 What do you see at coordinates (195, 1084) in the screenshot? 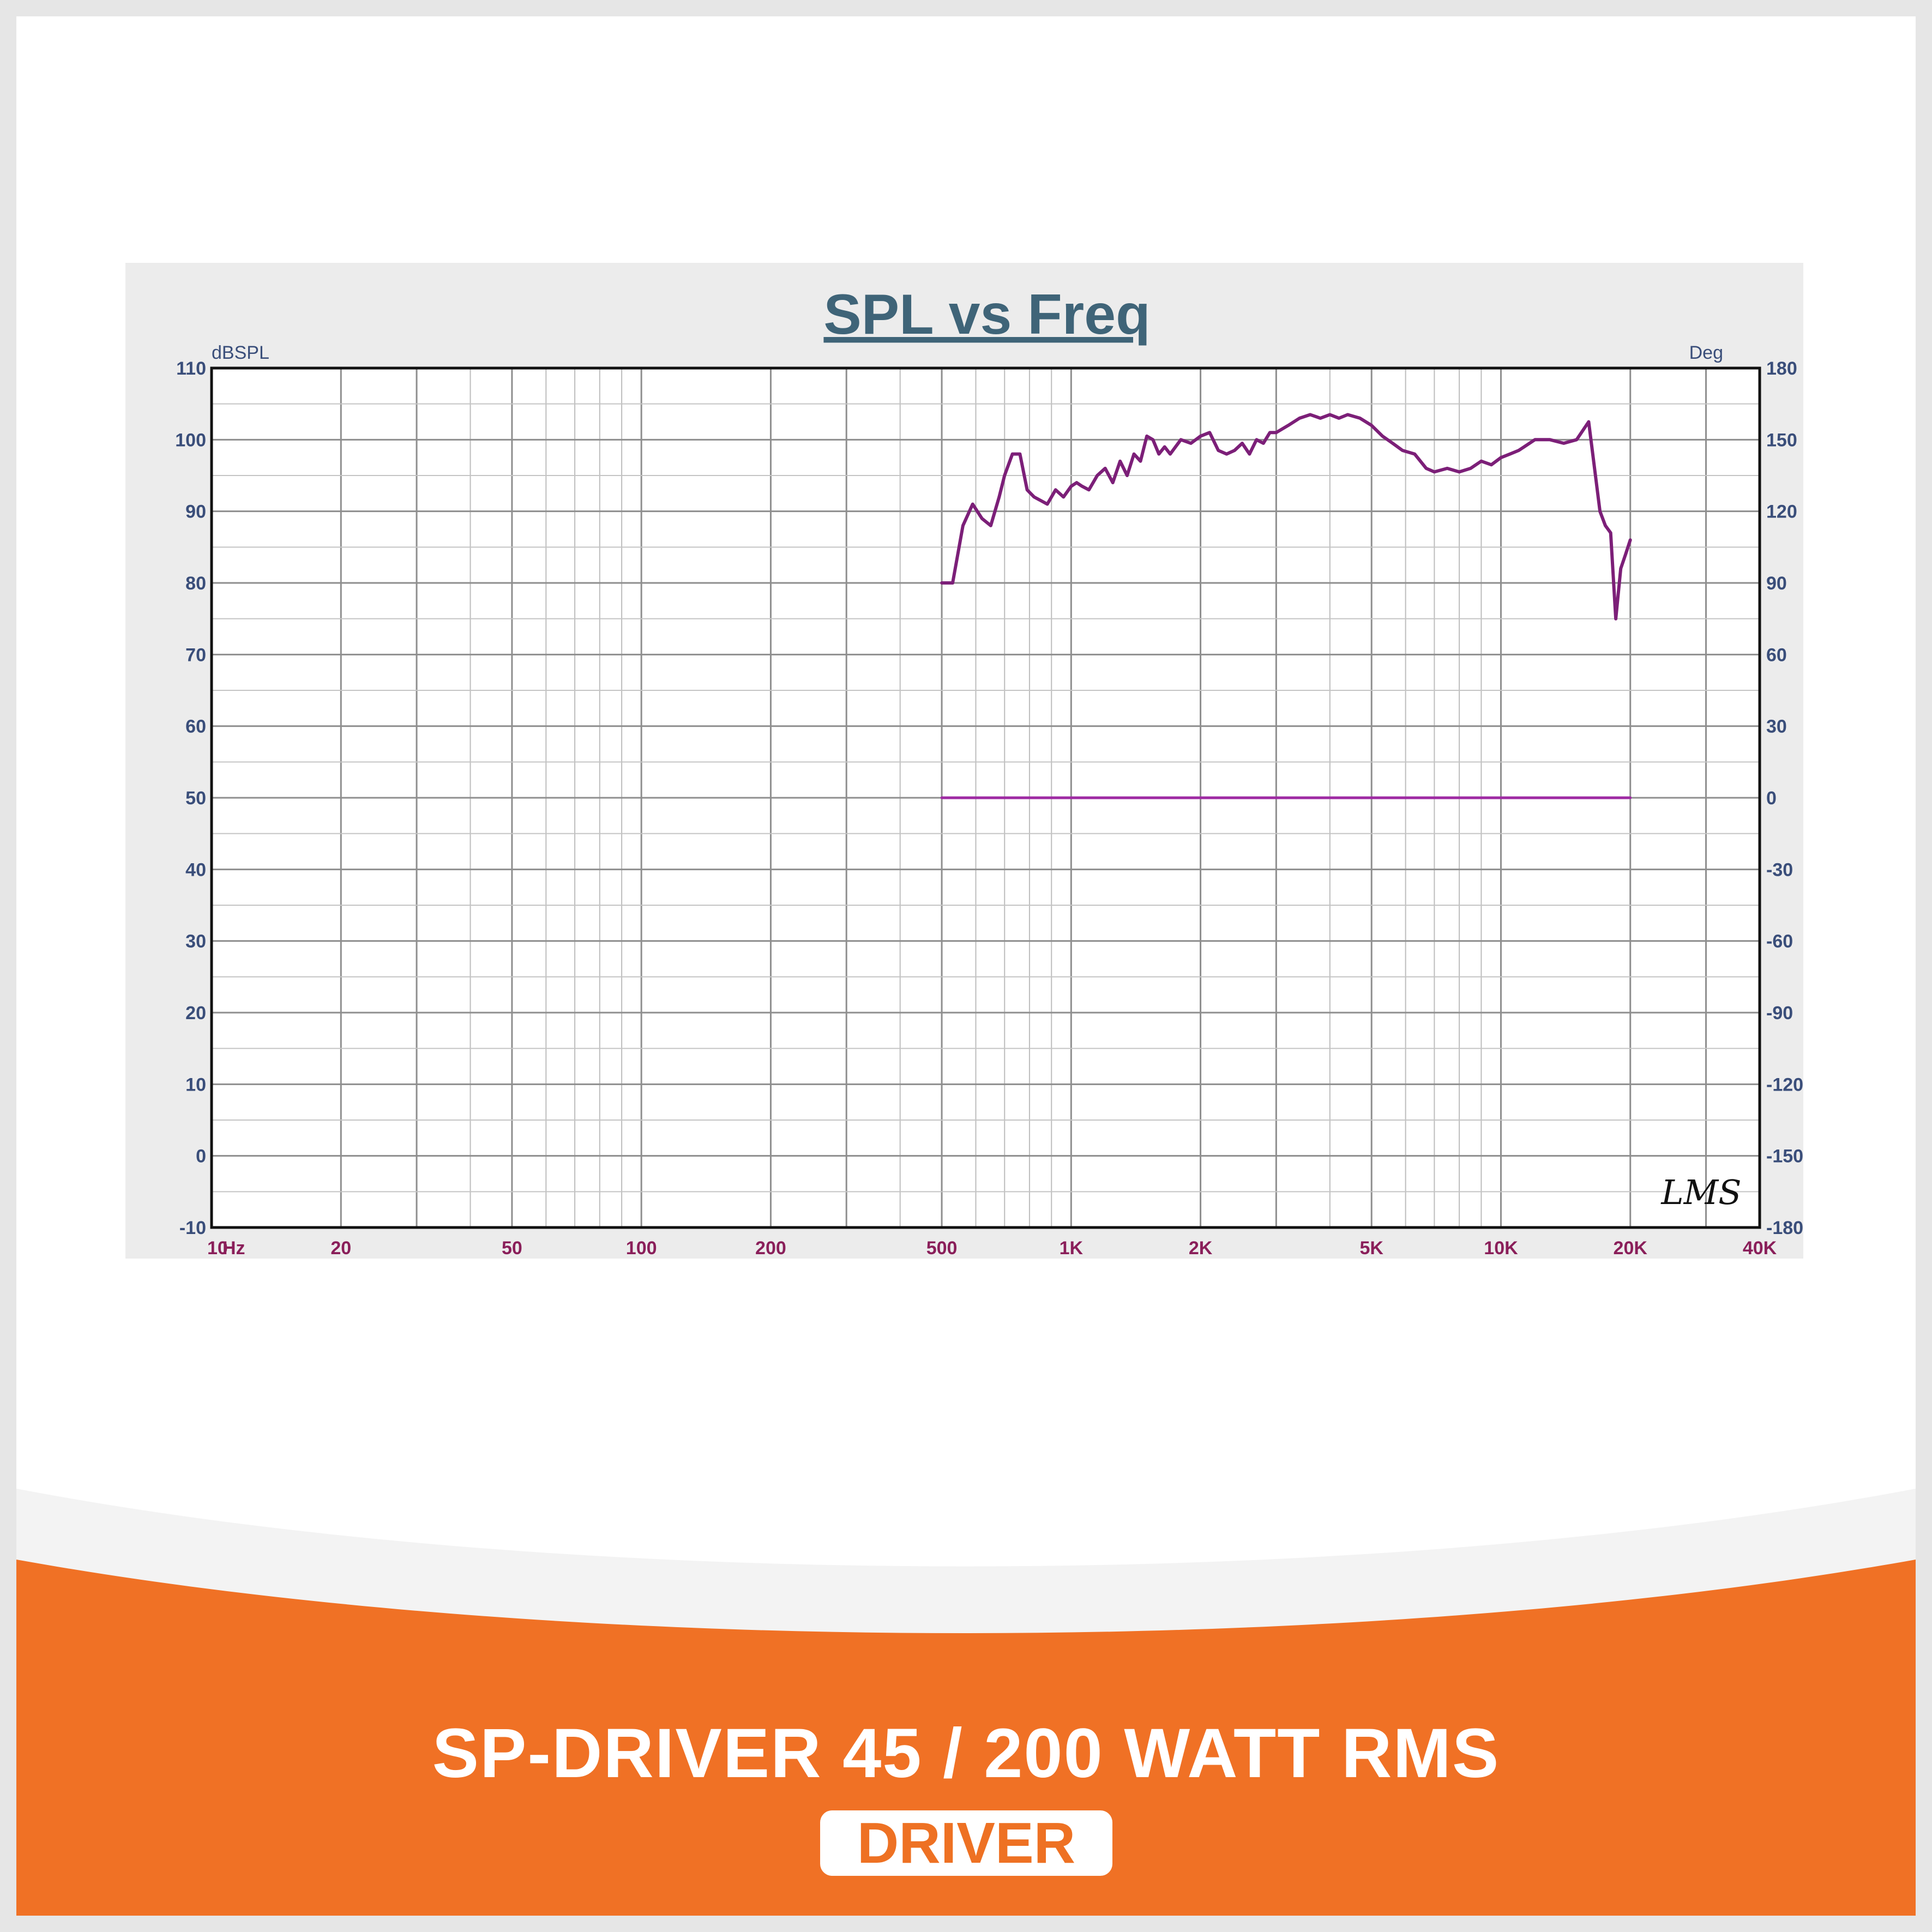
I see `y-tick-label: 10` at bounding box center [195, 1084].